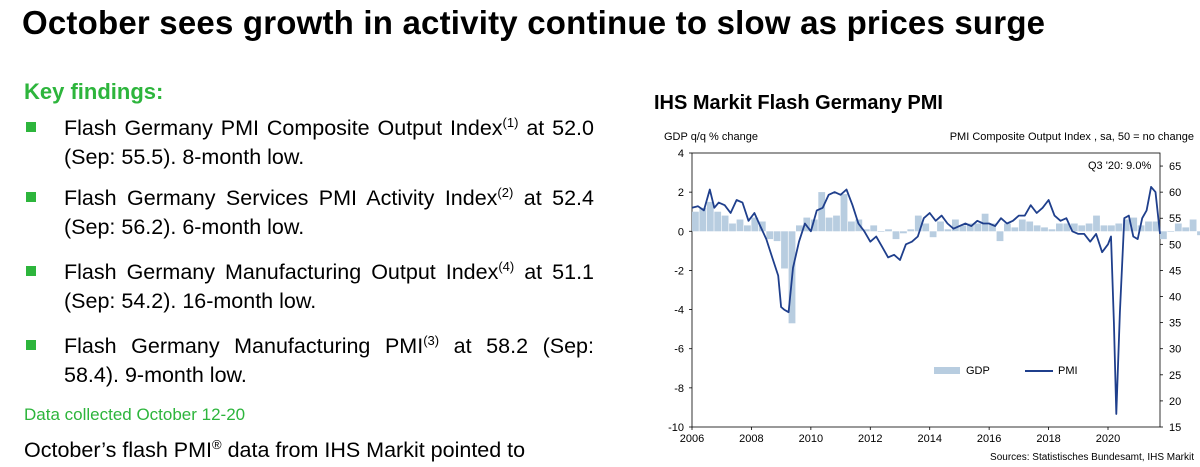 This screenshot has width=1200, height=467. What do you see at coordinates (1175, 298) in the screenshot?
I see `right-tick-label: 40` at bounding box center [1175, 298].